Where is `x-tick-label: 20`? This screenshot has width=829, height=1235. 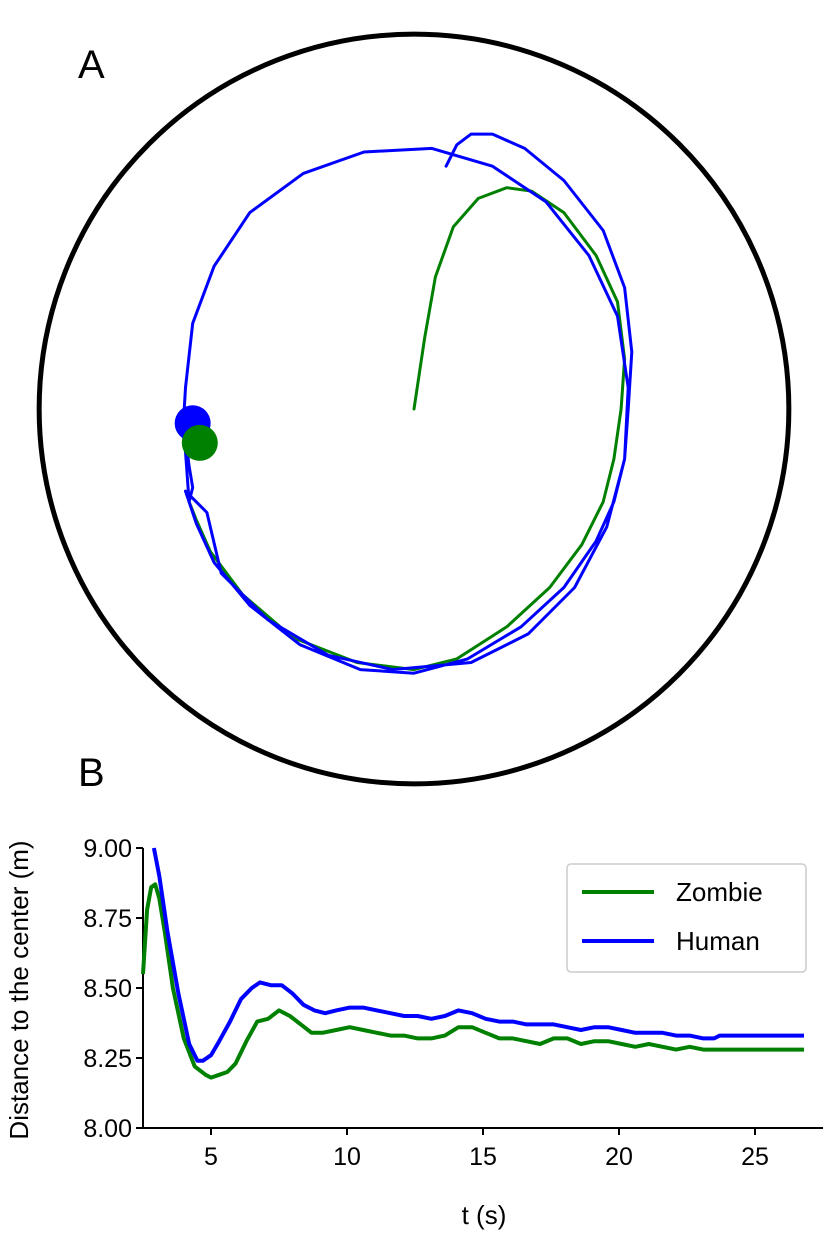 x-tick-label: 20 is located at coordinates (619, 1157).